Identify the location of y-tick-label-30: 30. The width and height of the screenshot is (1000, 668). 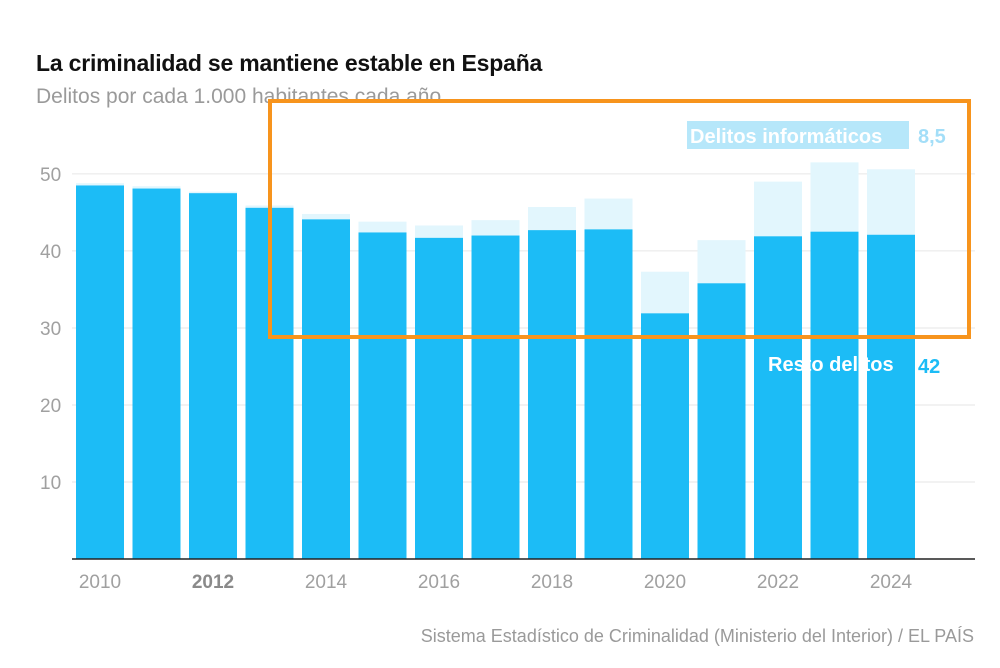
(50, 329).